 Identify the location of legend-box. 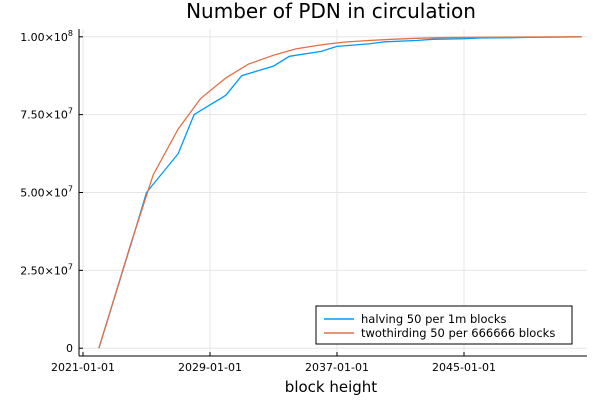
(444, 325).